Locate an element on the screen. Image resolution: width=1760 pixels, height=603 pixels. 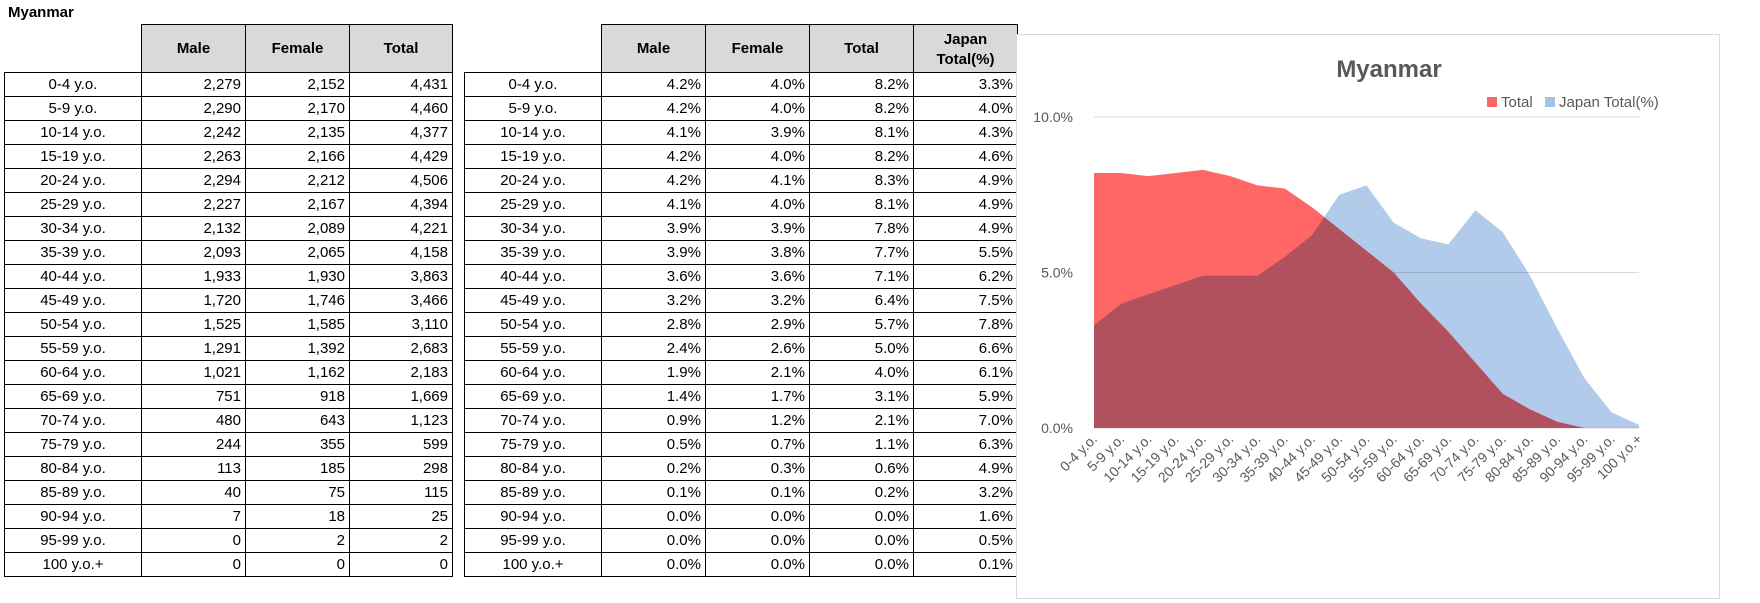
cell-total: 115 is located at coordinates (401, 492).